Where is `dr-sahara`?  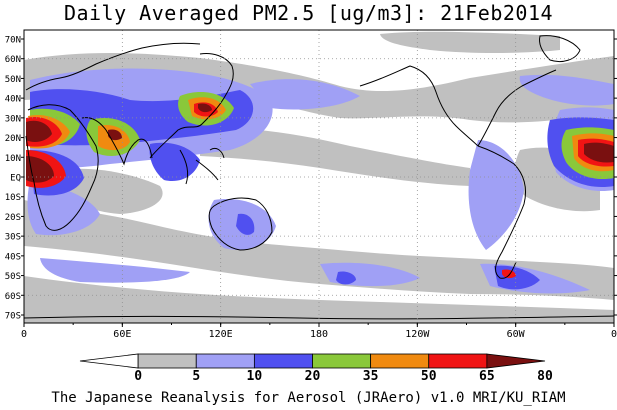
dr-sahara is located at coordinates (39, 131).